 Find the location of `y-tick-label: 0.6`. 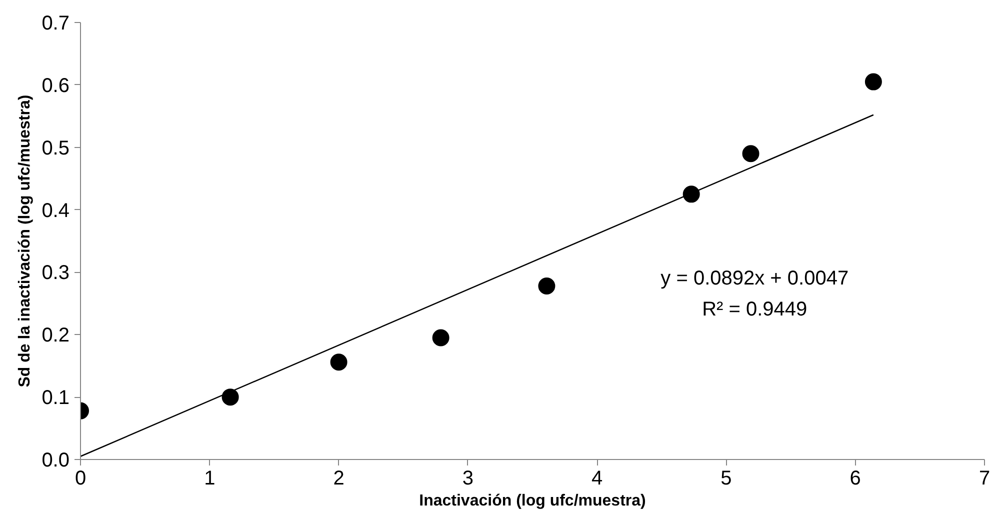

y-tick-label: 0.6 is located at coordinates (56, 85).